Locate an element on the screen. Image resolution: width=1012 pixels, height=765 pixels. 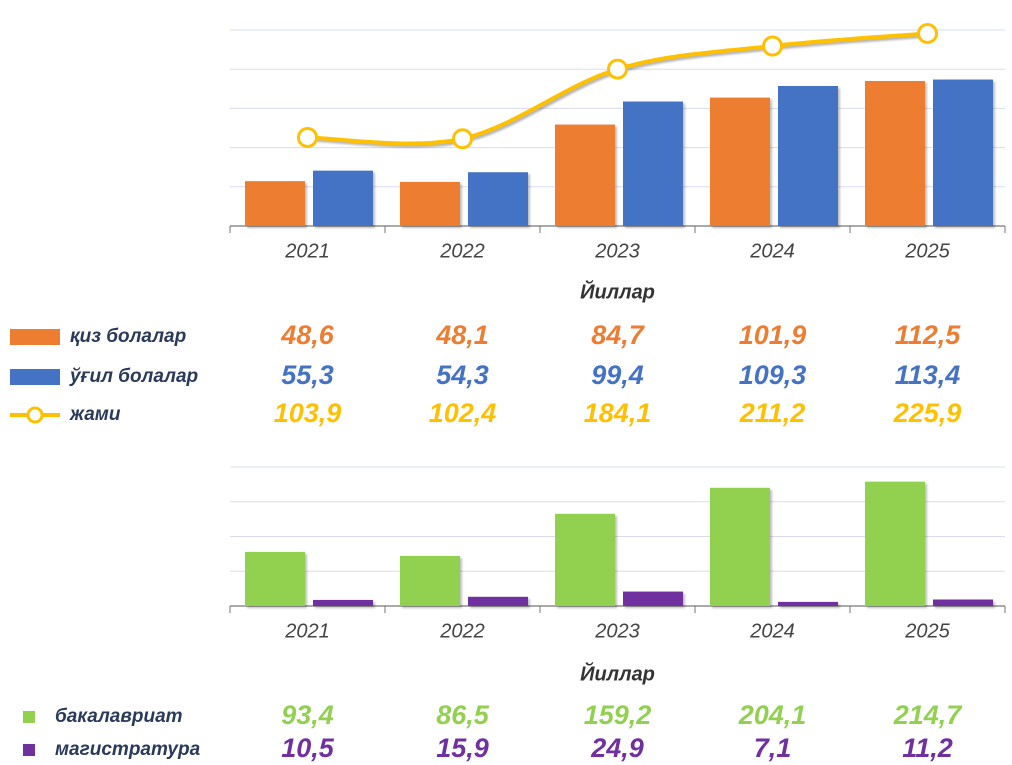
value-label: 211,2 is located at coordinates (772, 413).